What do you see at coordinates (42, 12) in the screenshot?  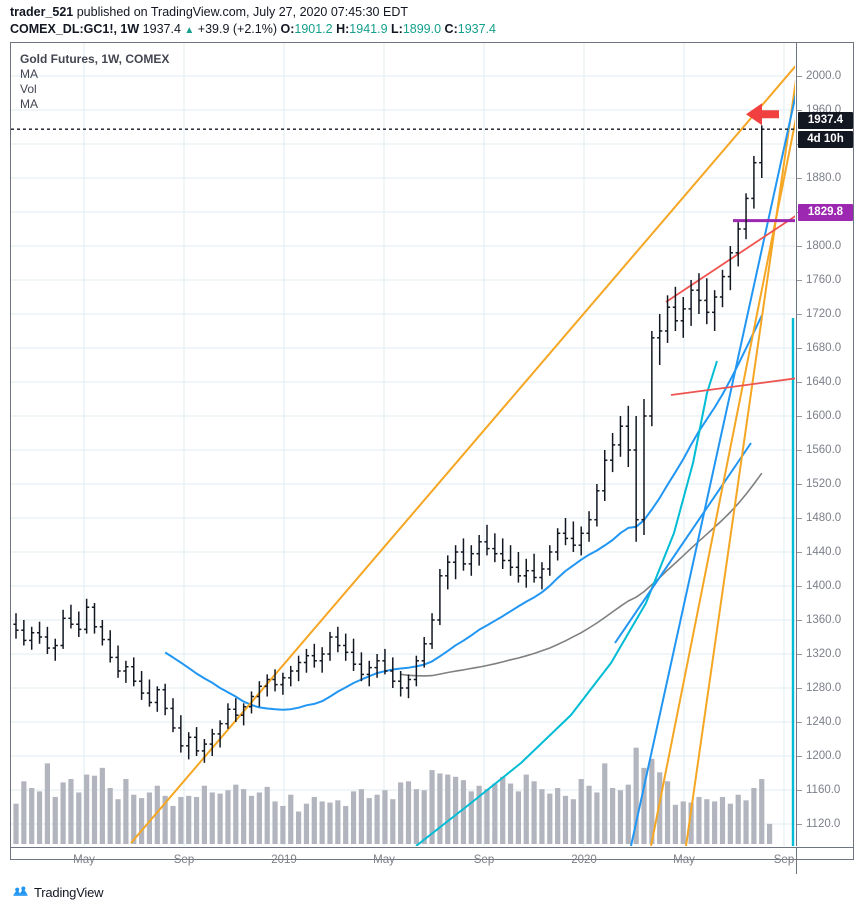 I see `publisher-name: trader_521` at bounding box center [42, 12].